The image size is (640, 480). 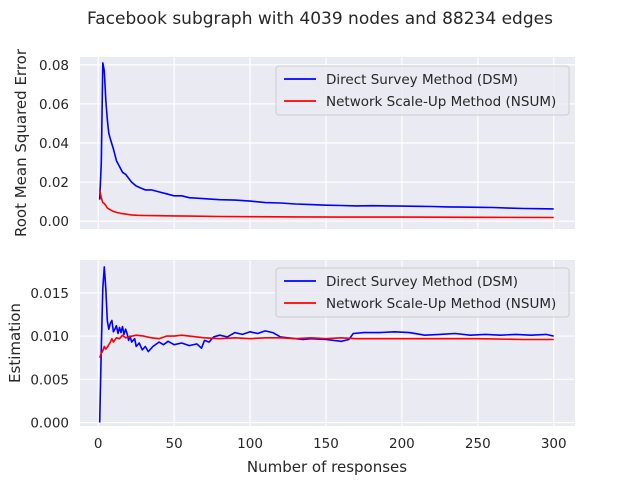 I want to click on y-tick-label: 0.010, so click(x=49, y=337).